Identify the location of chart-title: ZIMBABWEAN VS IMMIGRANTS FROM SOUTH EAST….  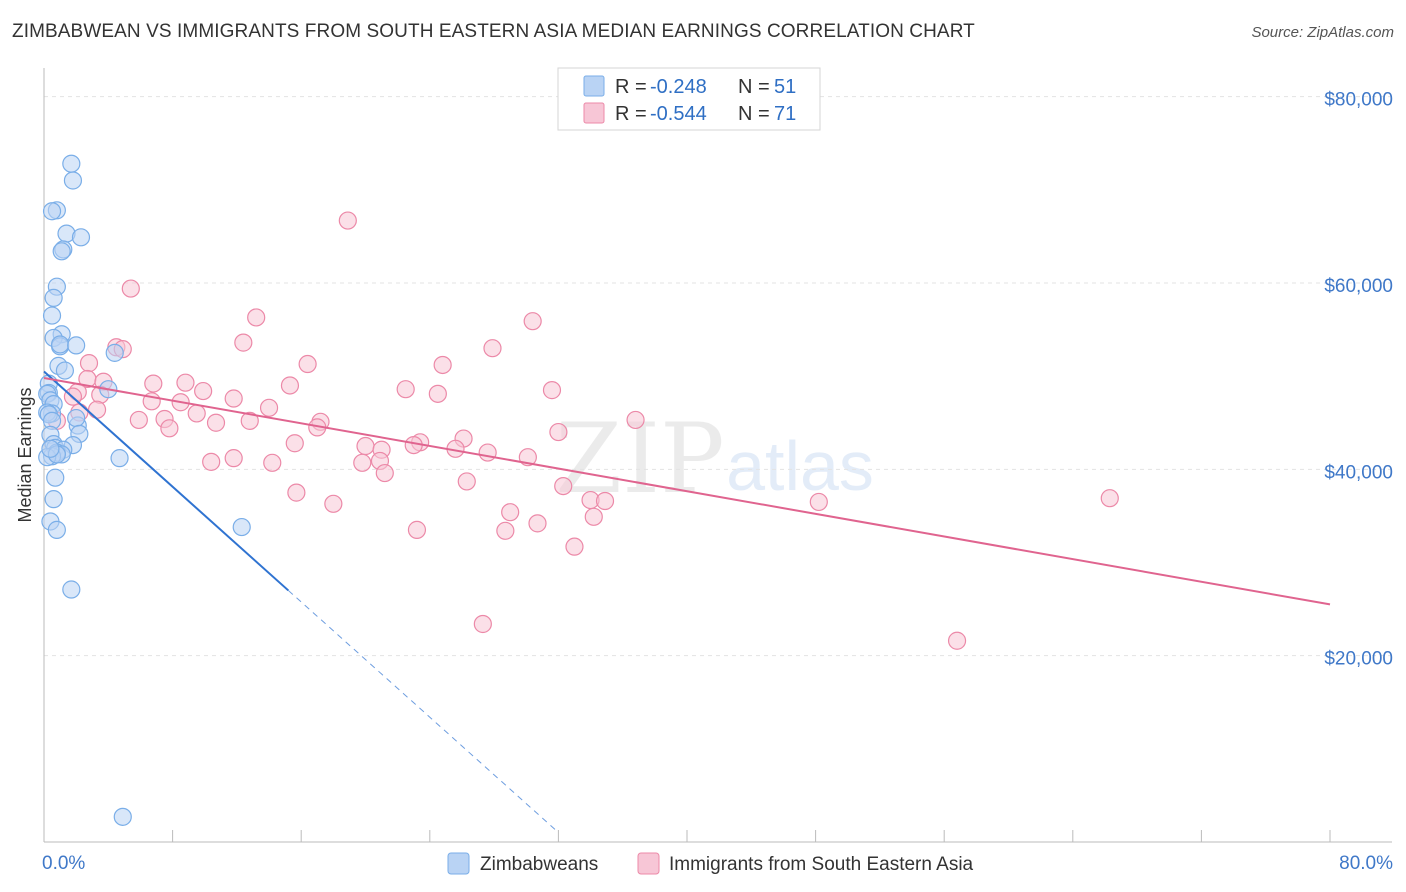
(493, 31).